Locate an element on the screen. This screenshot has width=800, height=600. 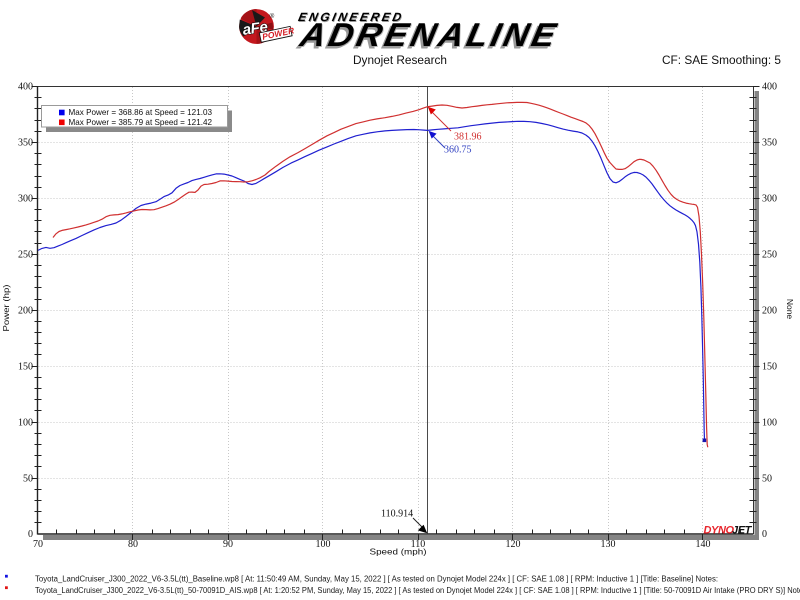
svg-text: 110 is located at coordinates (418, 544).